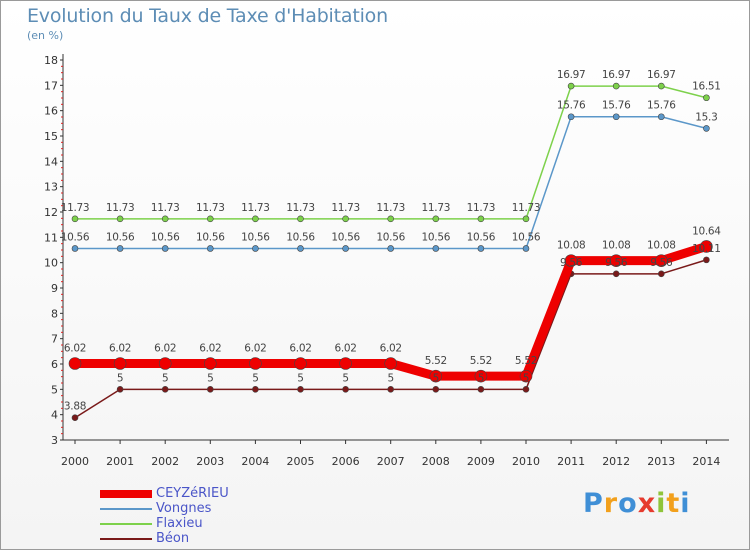  I want to click on logo-letter: t, so click(673, 503).